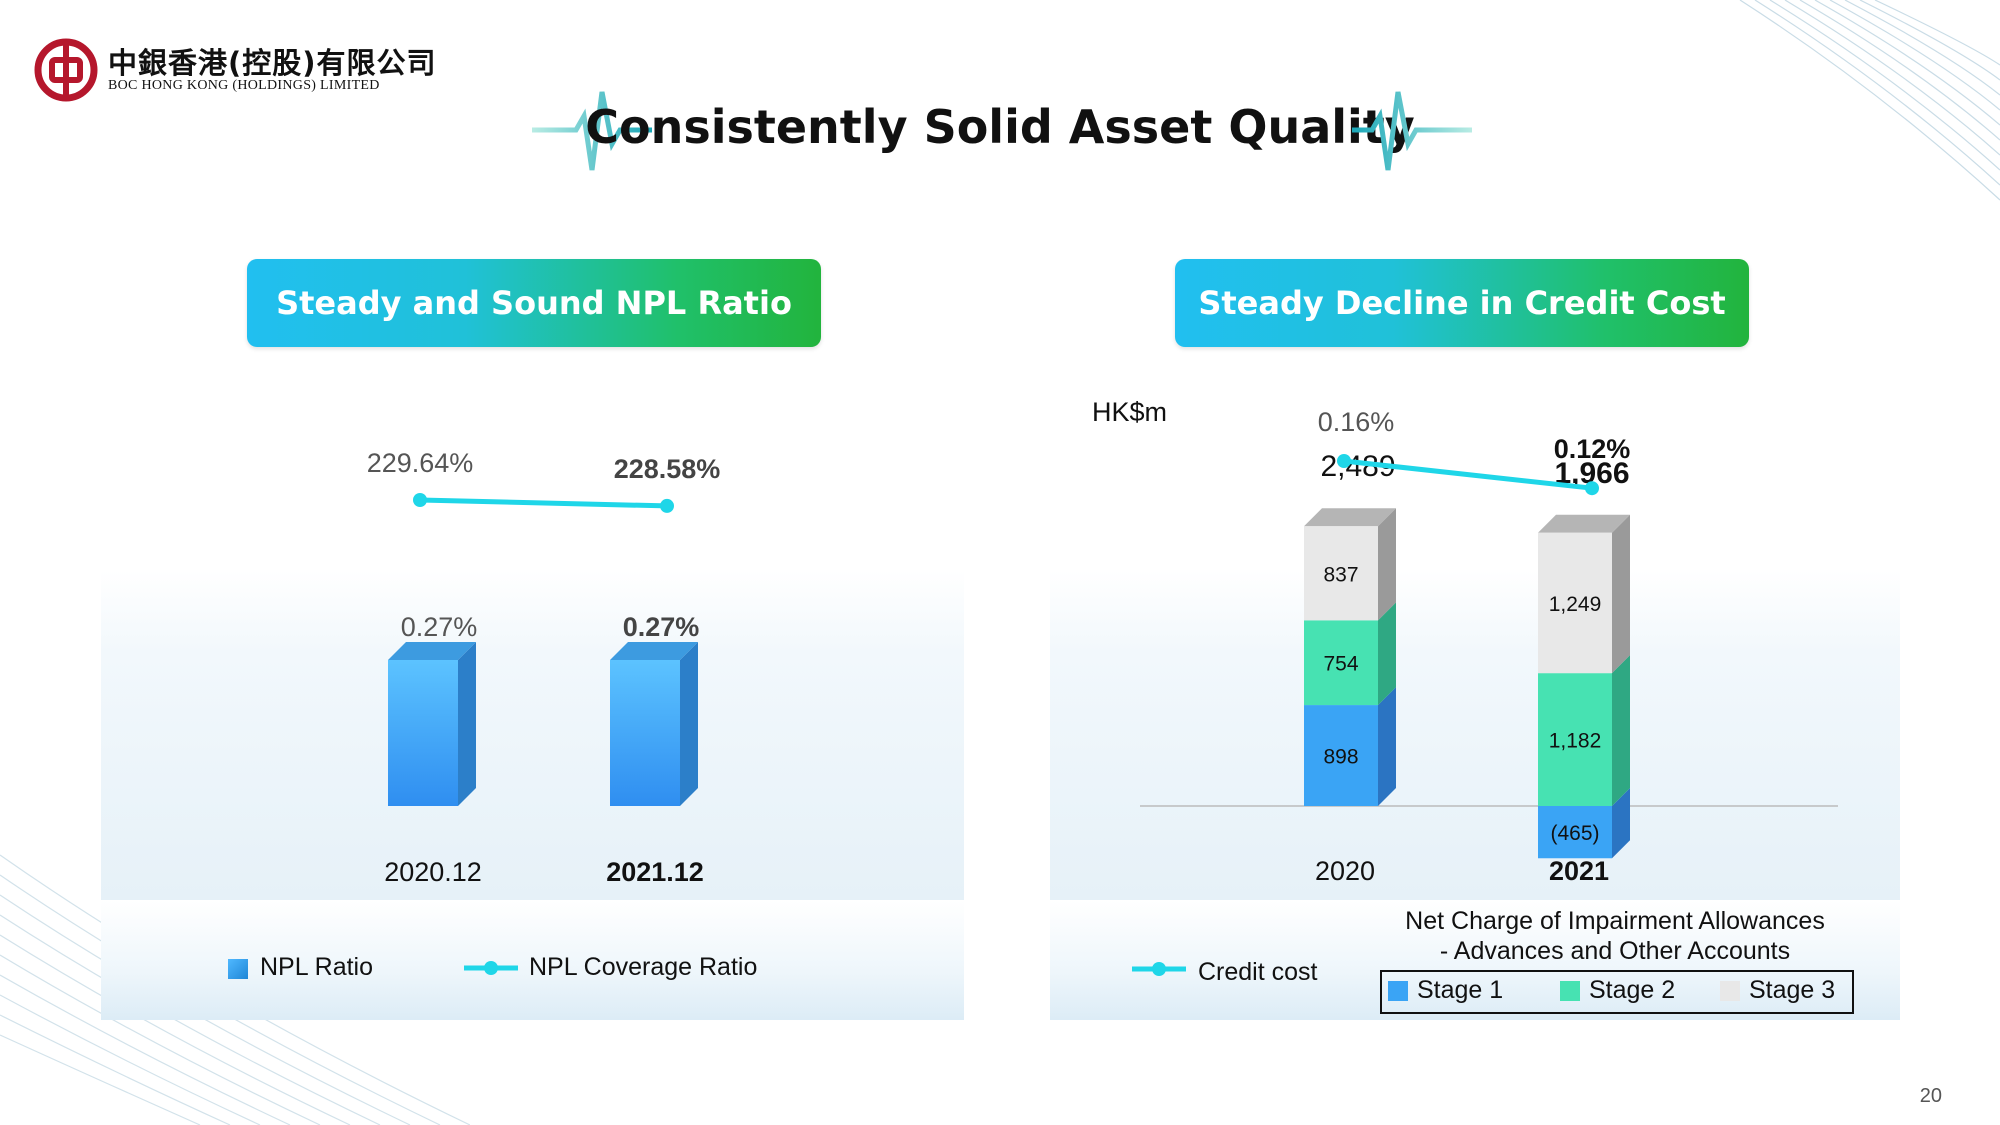 This screenshot has width=2000, height=1125. What do you see at coordinates (1159, 969) in the screenshot?
I see `legend-line-credit-cost` at bounding box center [1159, 969].